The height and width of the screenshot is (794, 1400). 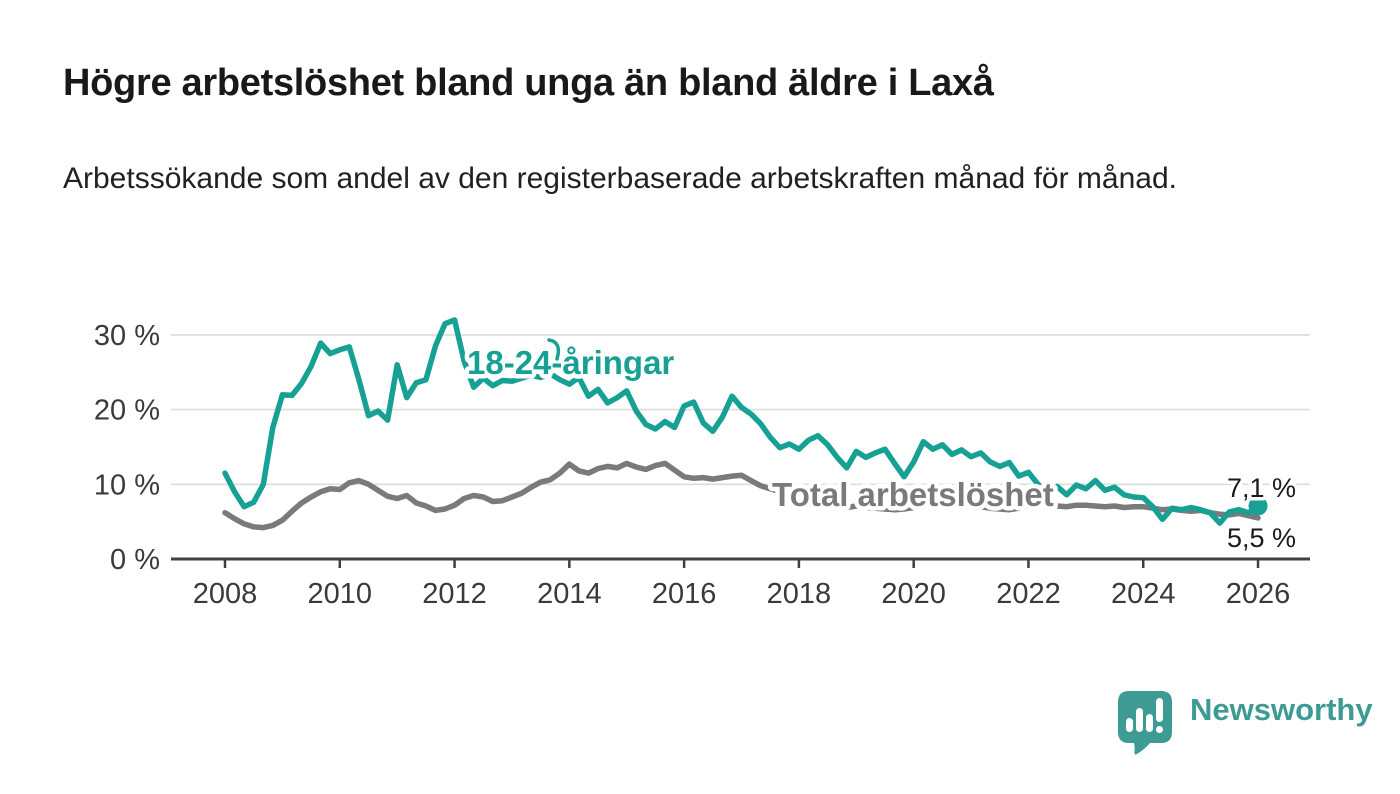 I want to click on y-axis-labels: 0 % 10 % 20 % 30 %, so click(x=127, y=448).